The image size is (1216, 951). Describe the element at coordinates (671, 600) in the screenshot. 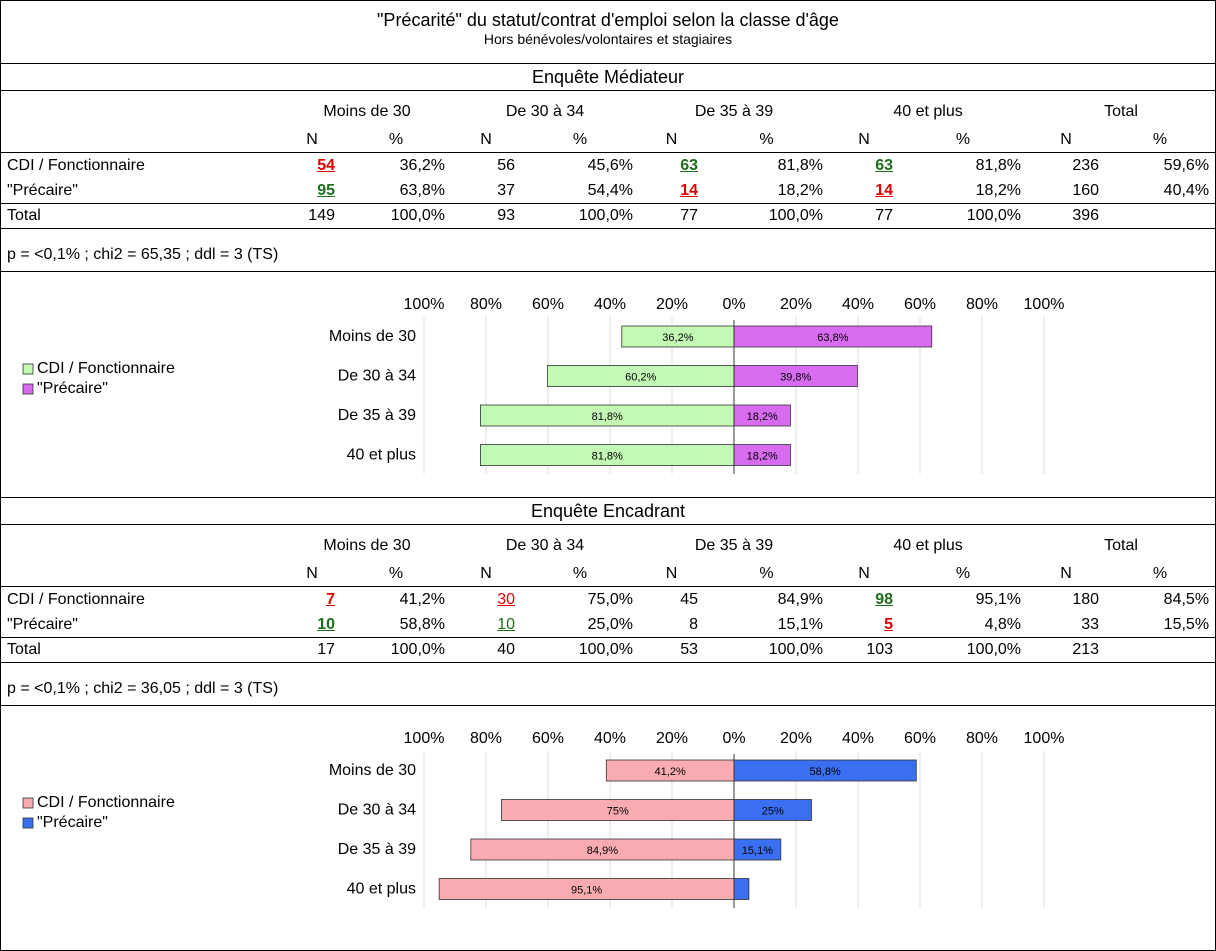

I see `cell: 45` at that location.